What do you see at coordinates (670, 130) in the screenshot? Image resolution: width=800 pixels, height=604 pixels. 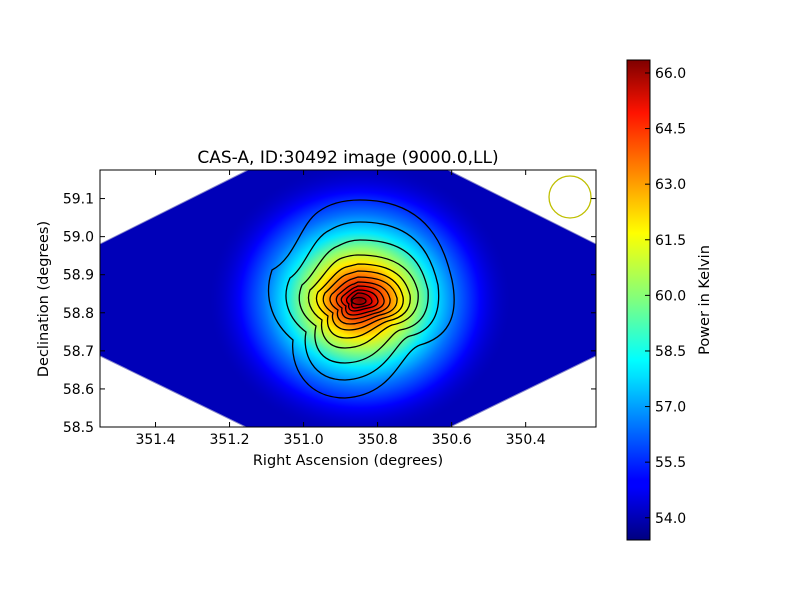 I see `colorbar-tick-label: 64.5` at bounding box center [670, 130].